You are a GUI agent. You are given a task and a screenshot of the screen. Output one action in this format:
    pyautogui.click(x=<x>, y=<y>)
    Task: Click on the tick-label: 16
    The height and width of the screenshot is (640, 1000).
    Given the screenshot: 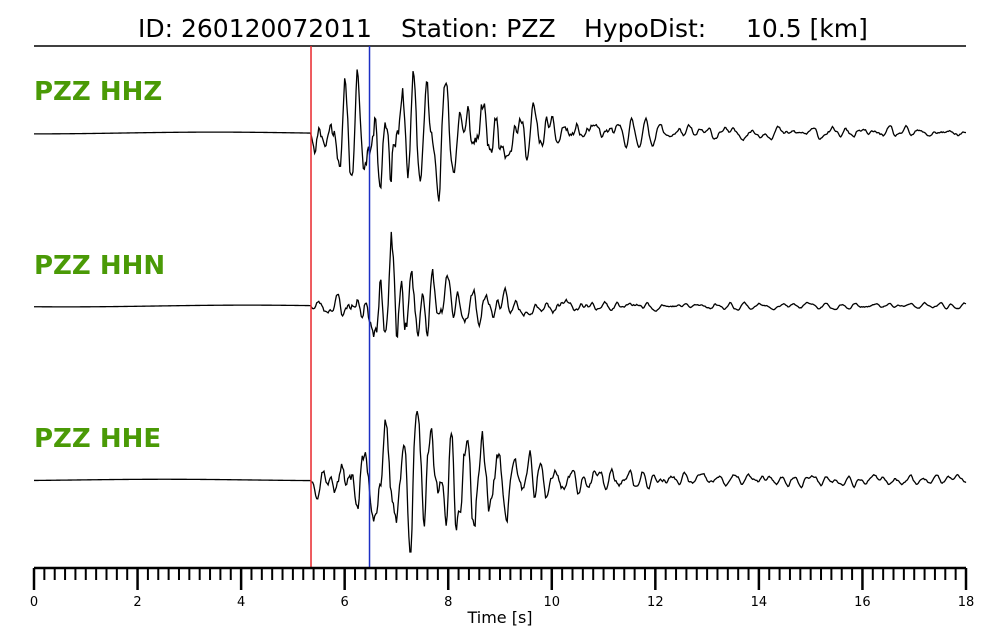 What is the action you would take?
    pyautogui.click(x=862, y=602)
    